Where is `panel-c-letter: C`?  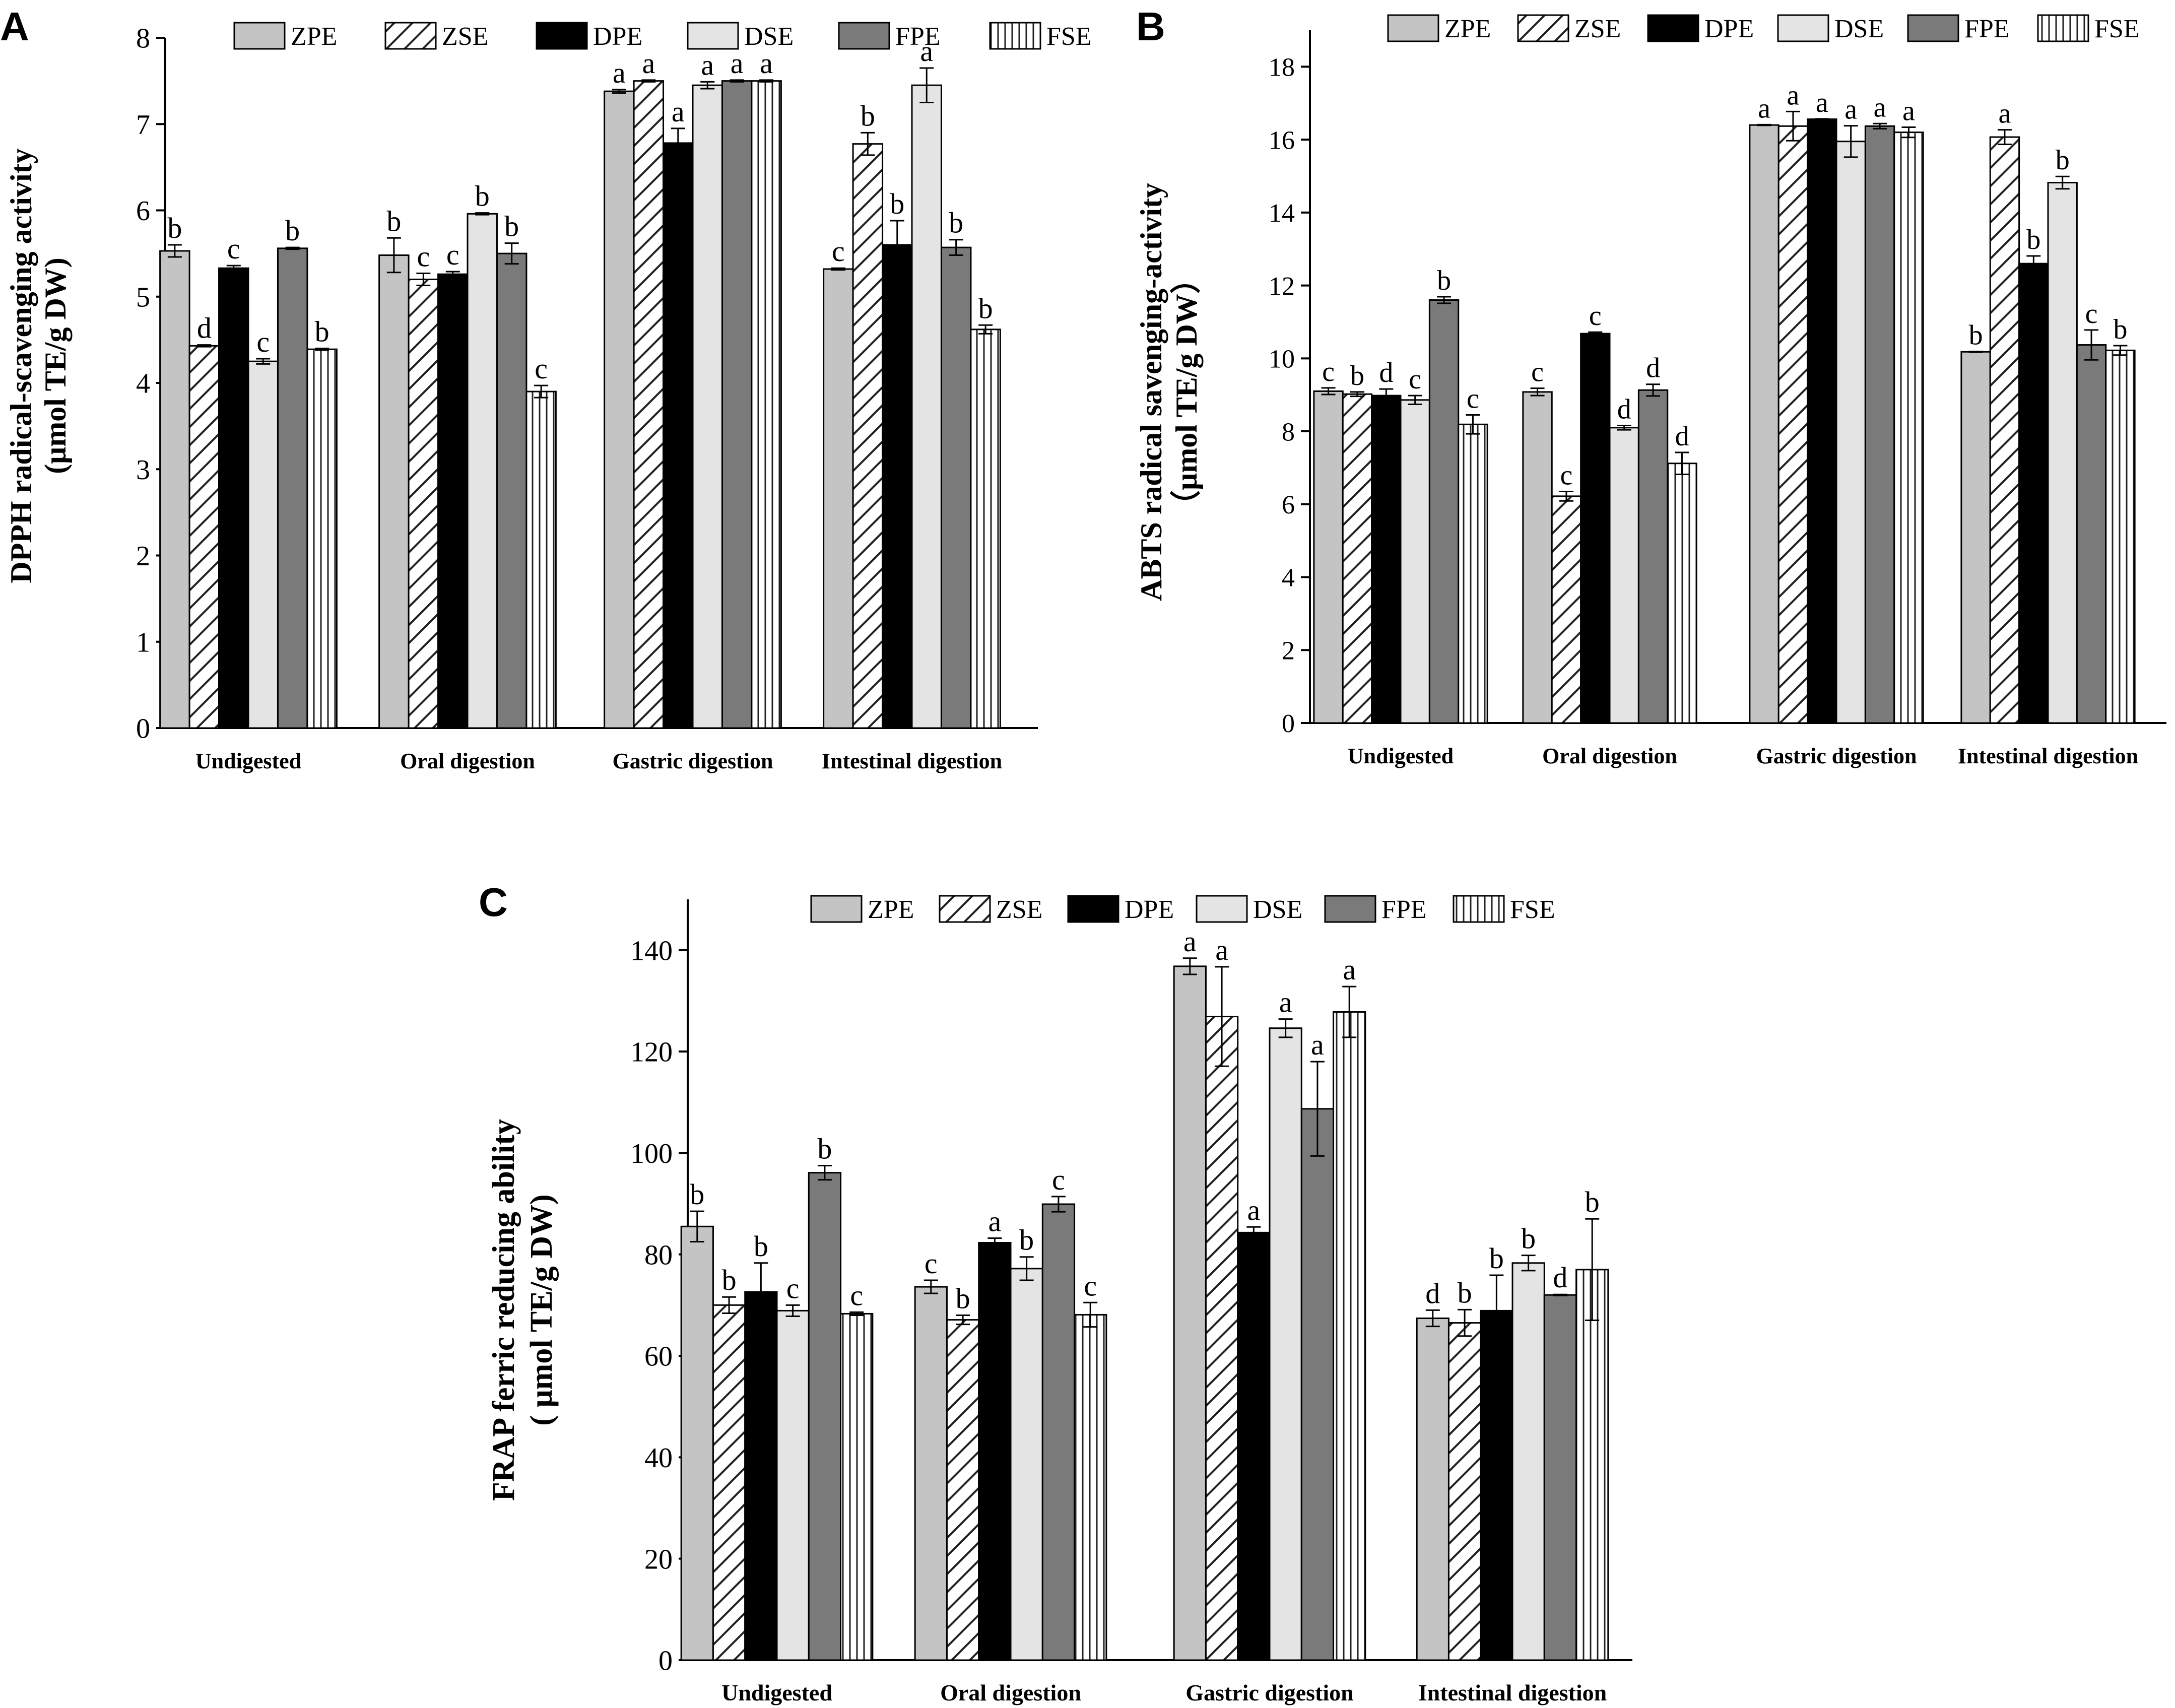
panel-c-letter: C is located at coordinates (493, 903).